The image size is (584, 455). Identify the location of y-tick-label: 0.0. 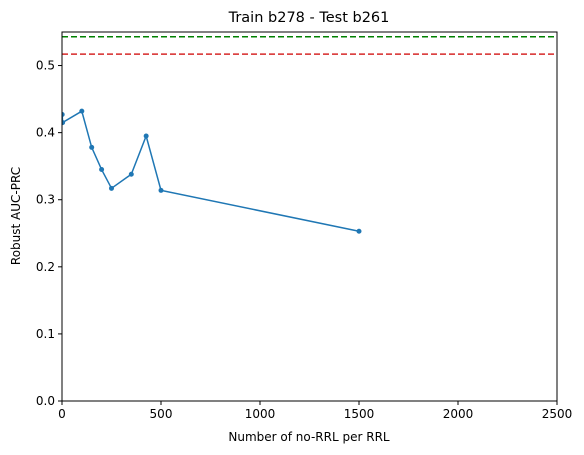
(45, 401).